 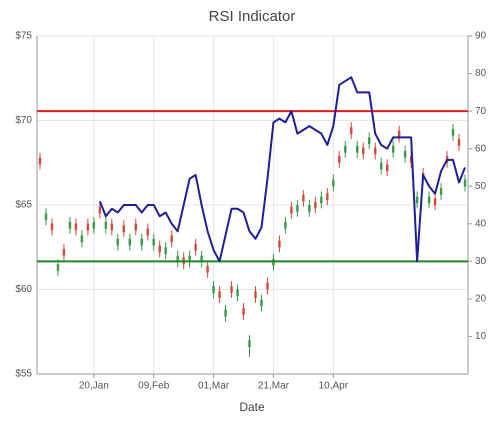 I want to click on y2-tick-label: 60, so click(x=481, y=148).